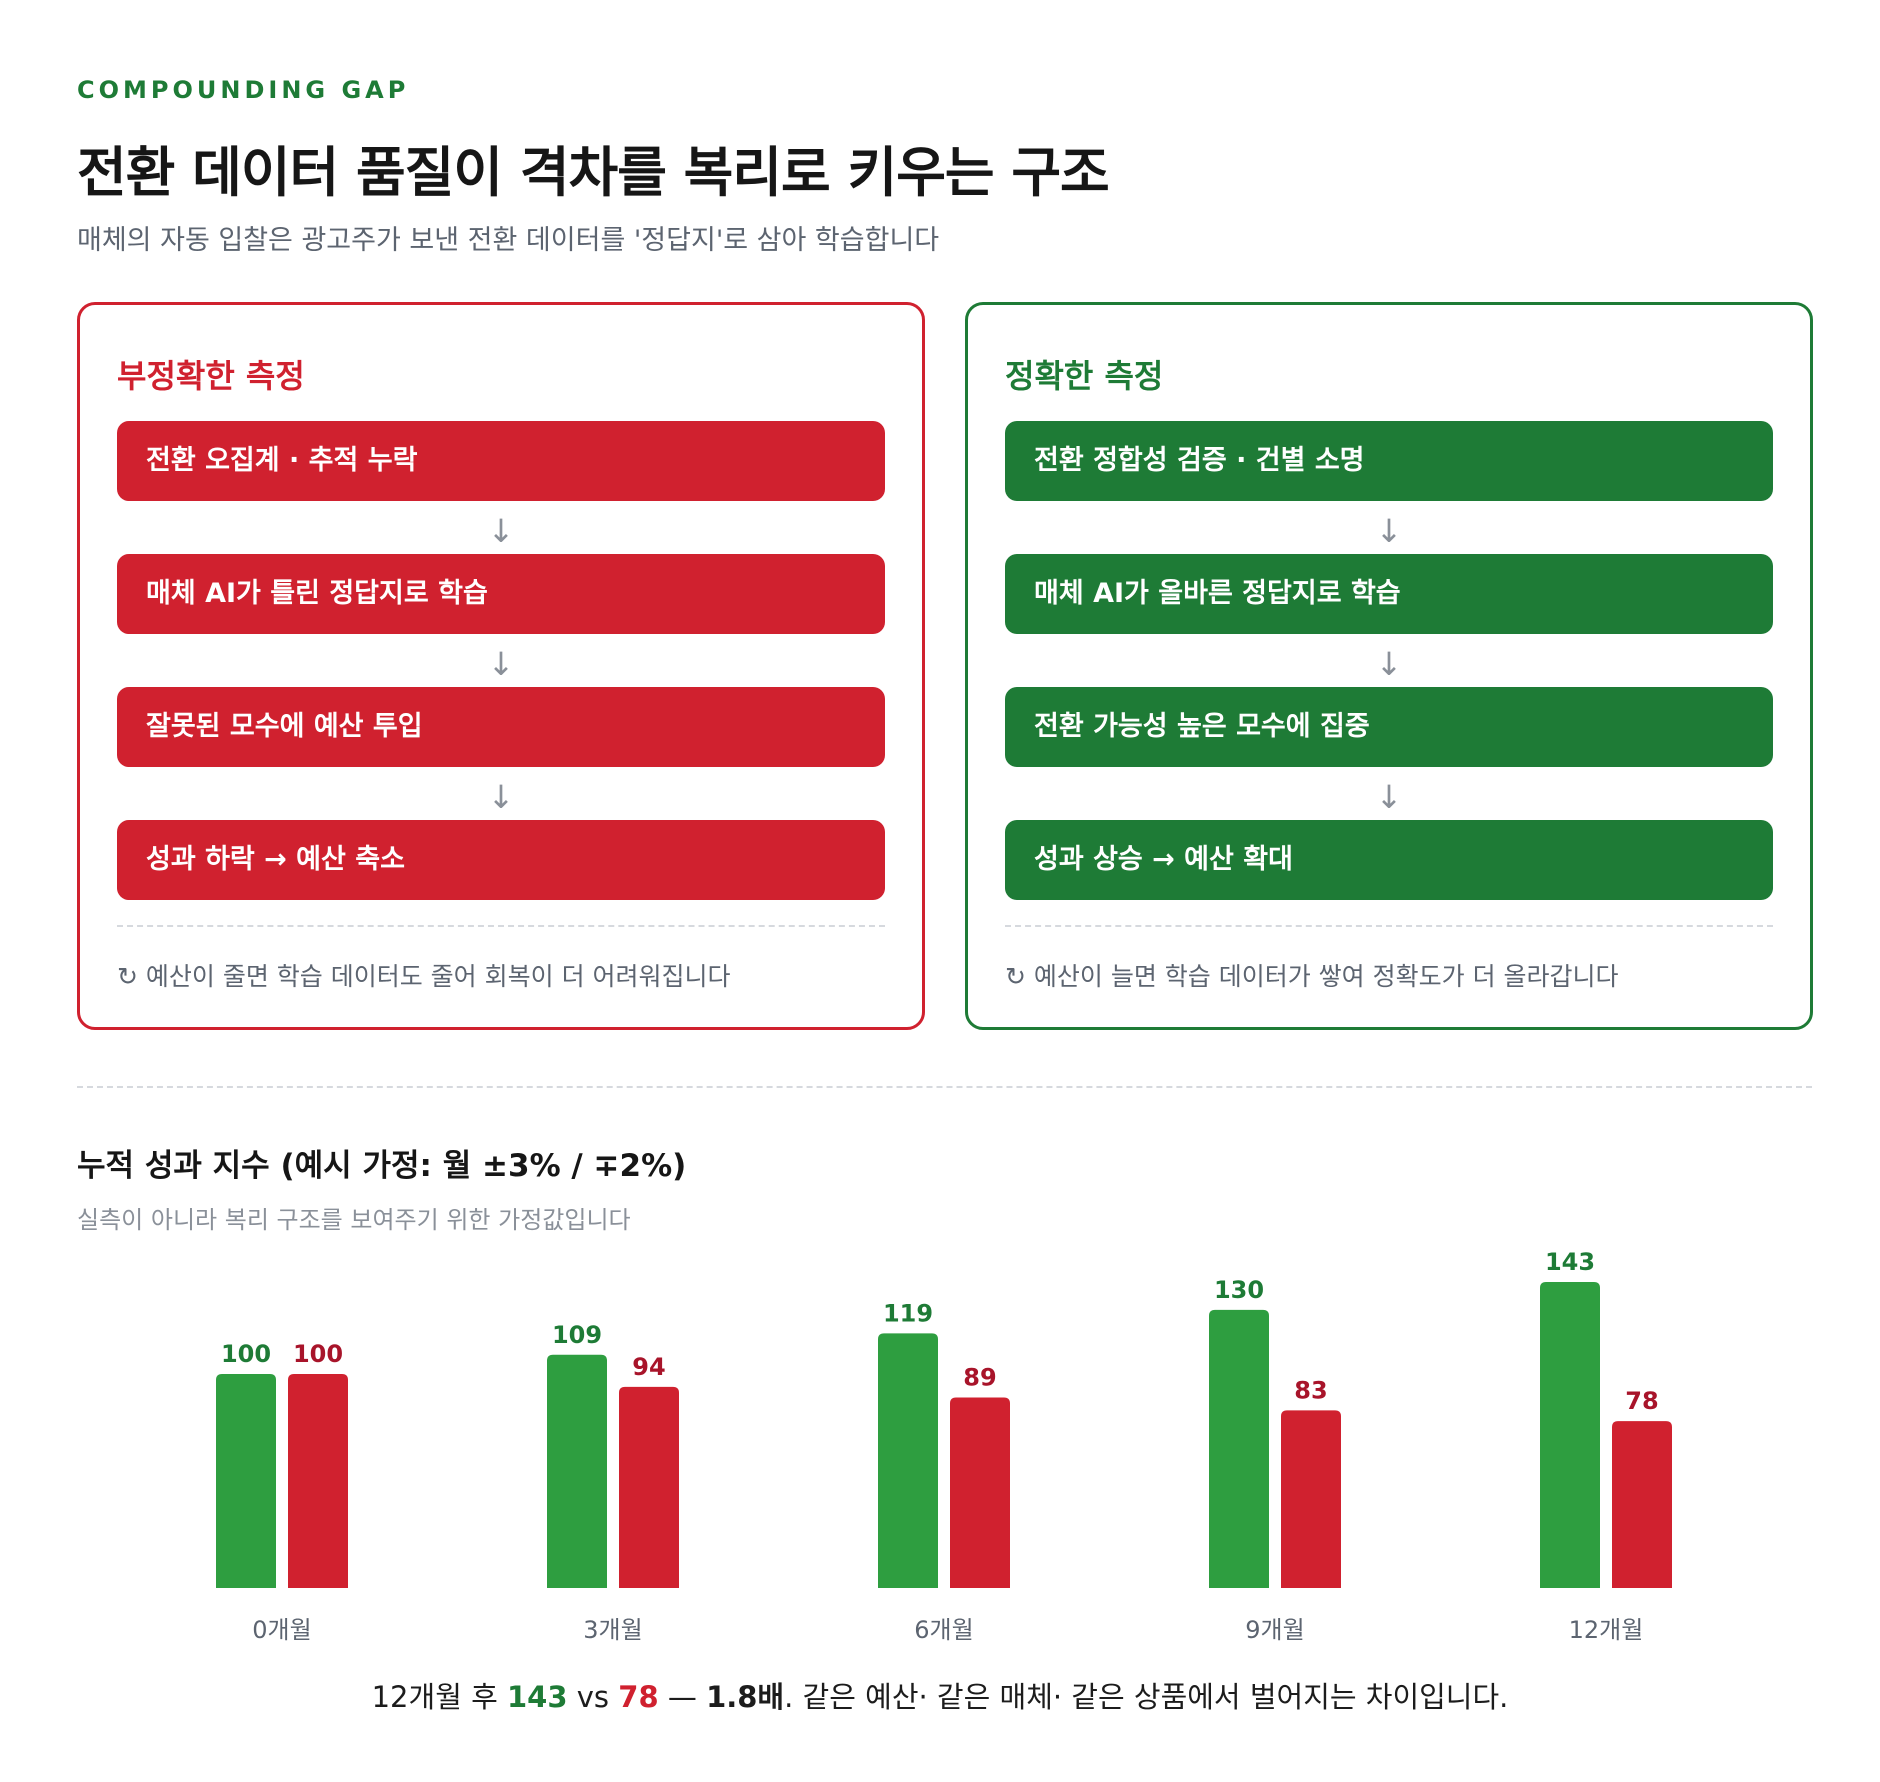 The width and height of the screenshot is (1880, 1782). What do you see at coordinates (1570, 1262) in the screenshot?
I see `data-label: 143` at bounding box center [1570, 1262].